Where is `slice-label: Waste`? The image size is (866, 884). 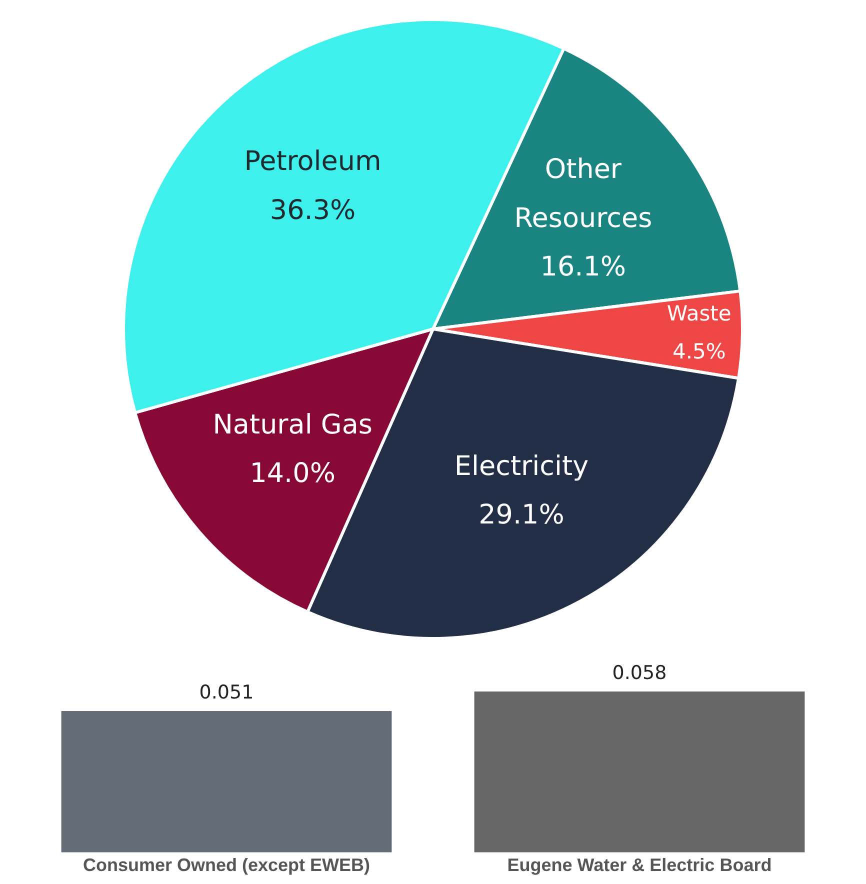 slice-label: Waste is located at coordinates (699, 313).